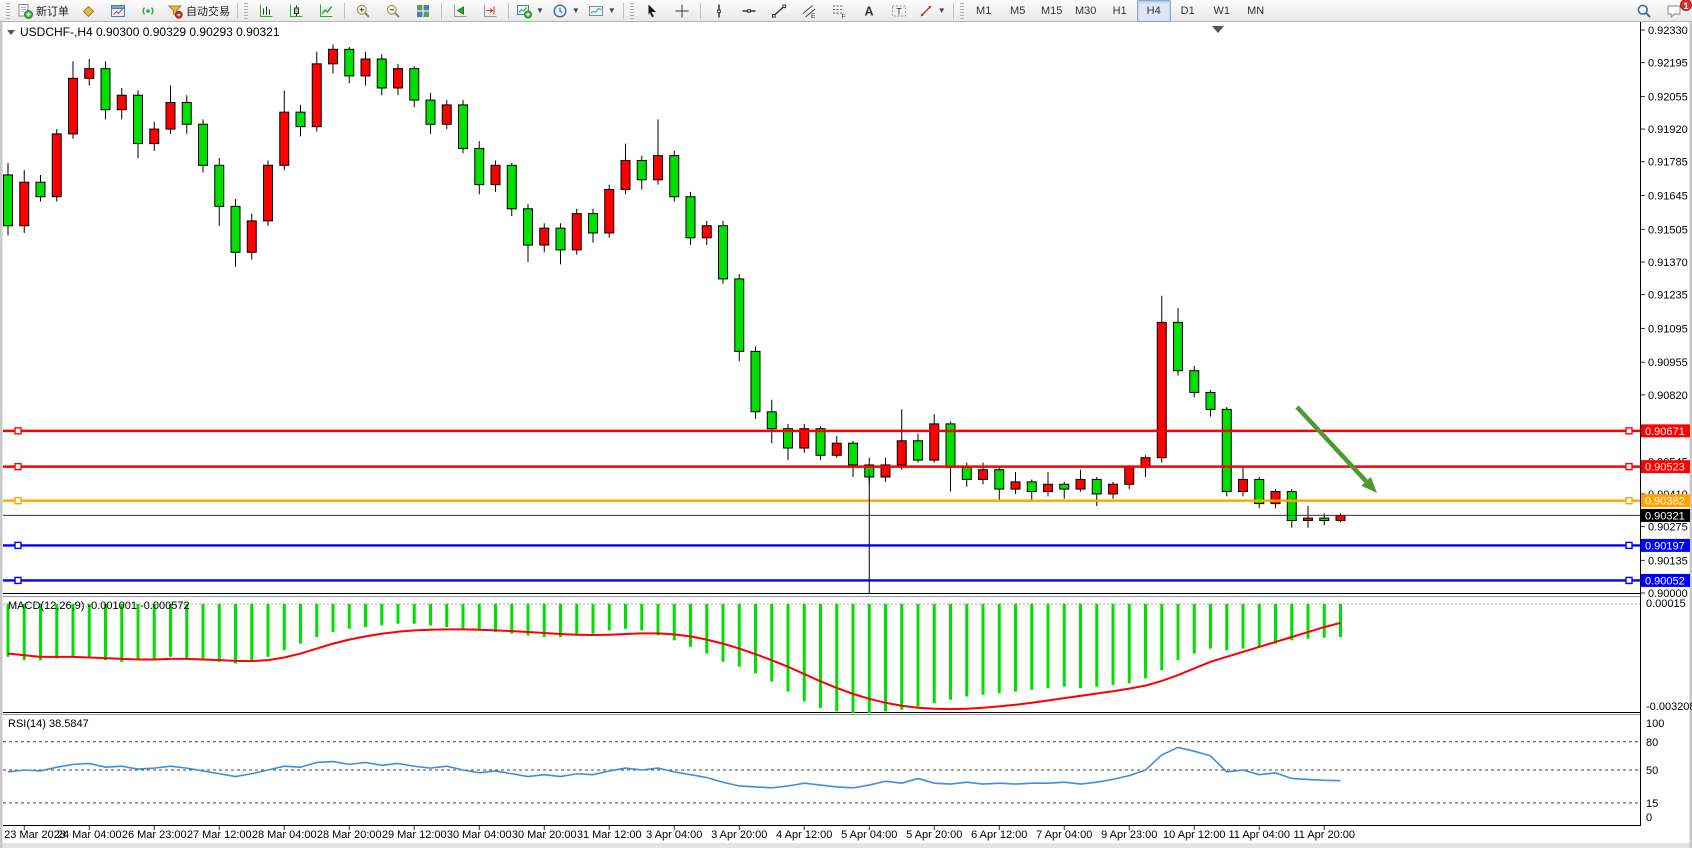 The width and height of the screenshot is (1692, 848). Describe the element at coordinates (1218, 29) in the screenshot. I see `chart-shift-marker` at that location.